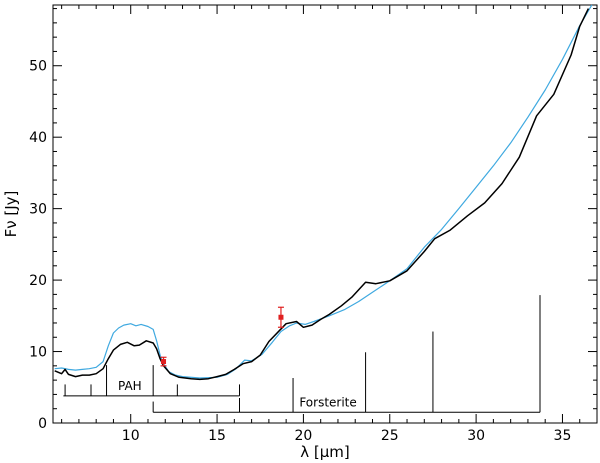  Describe the element at coordinates (11, 214) in the screenshot. I see `y-axis-label: Fν [Jy]` at that location.